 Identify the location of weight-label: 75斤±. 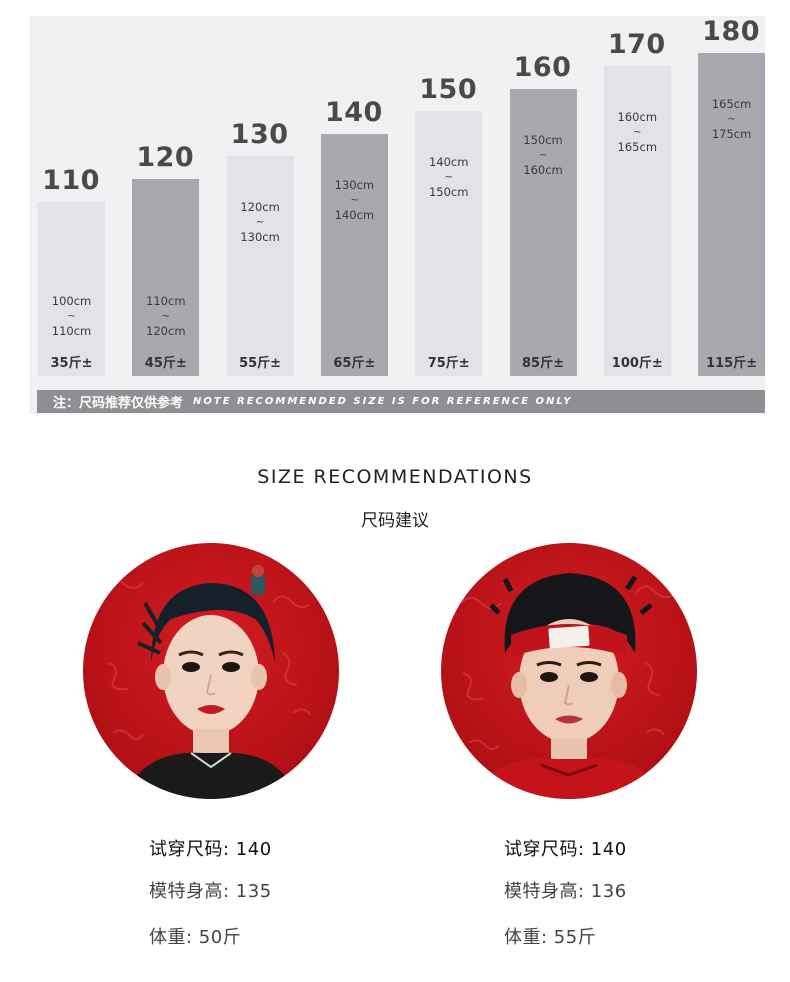
(448, 363).